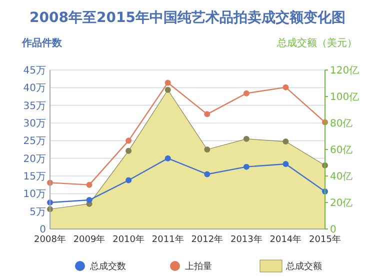 The height and width of the screenshot is (278, 375). What do you see at coordinates (345, 71) in the screenshot?
I see `y2-tick-label: 120亿` at bounding box center [345, 71].